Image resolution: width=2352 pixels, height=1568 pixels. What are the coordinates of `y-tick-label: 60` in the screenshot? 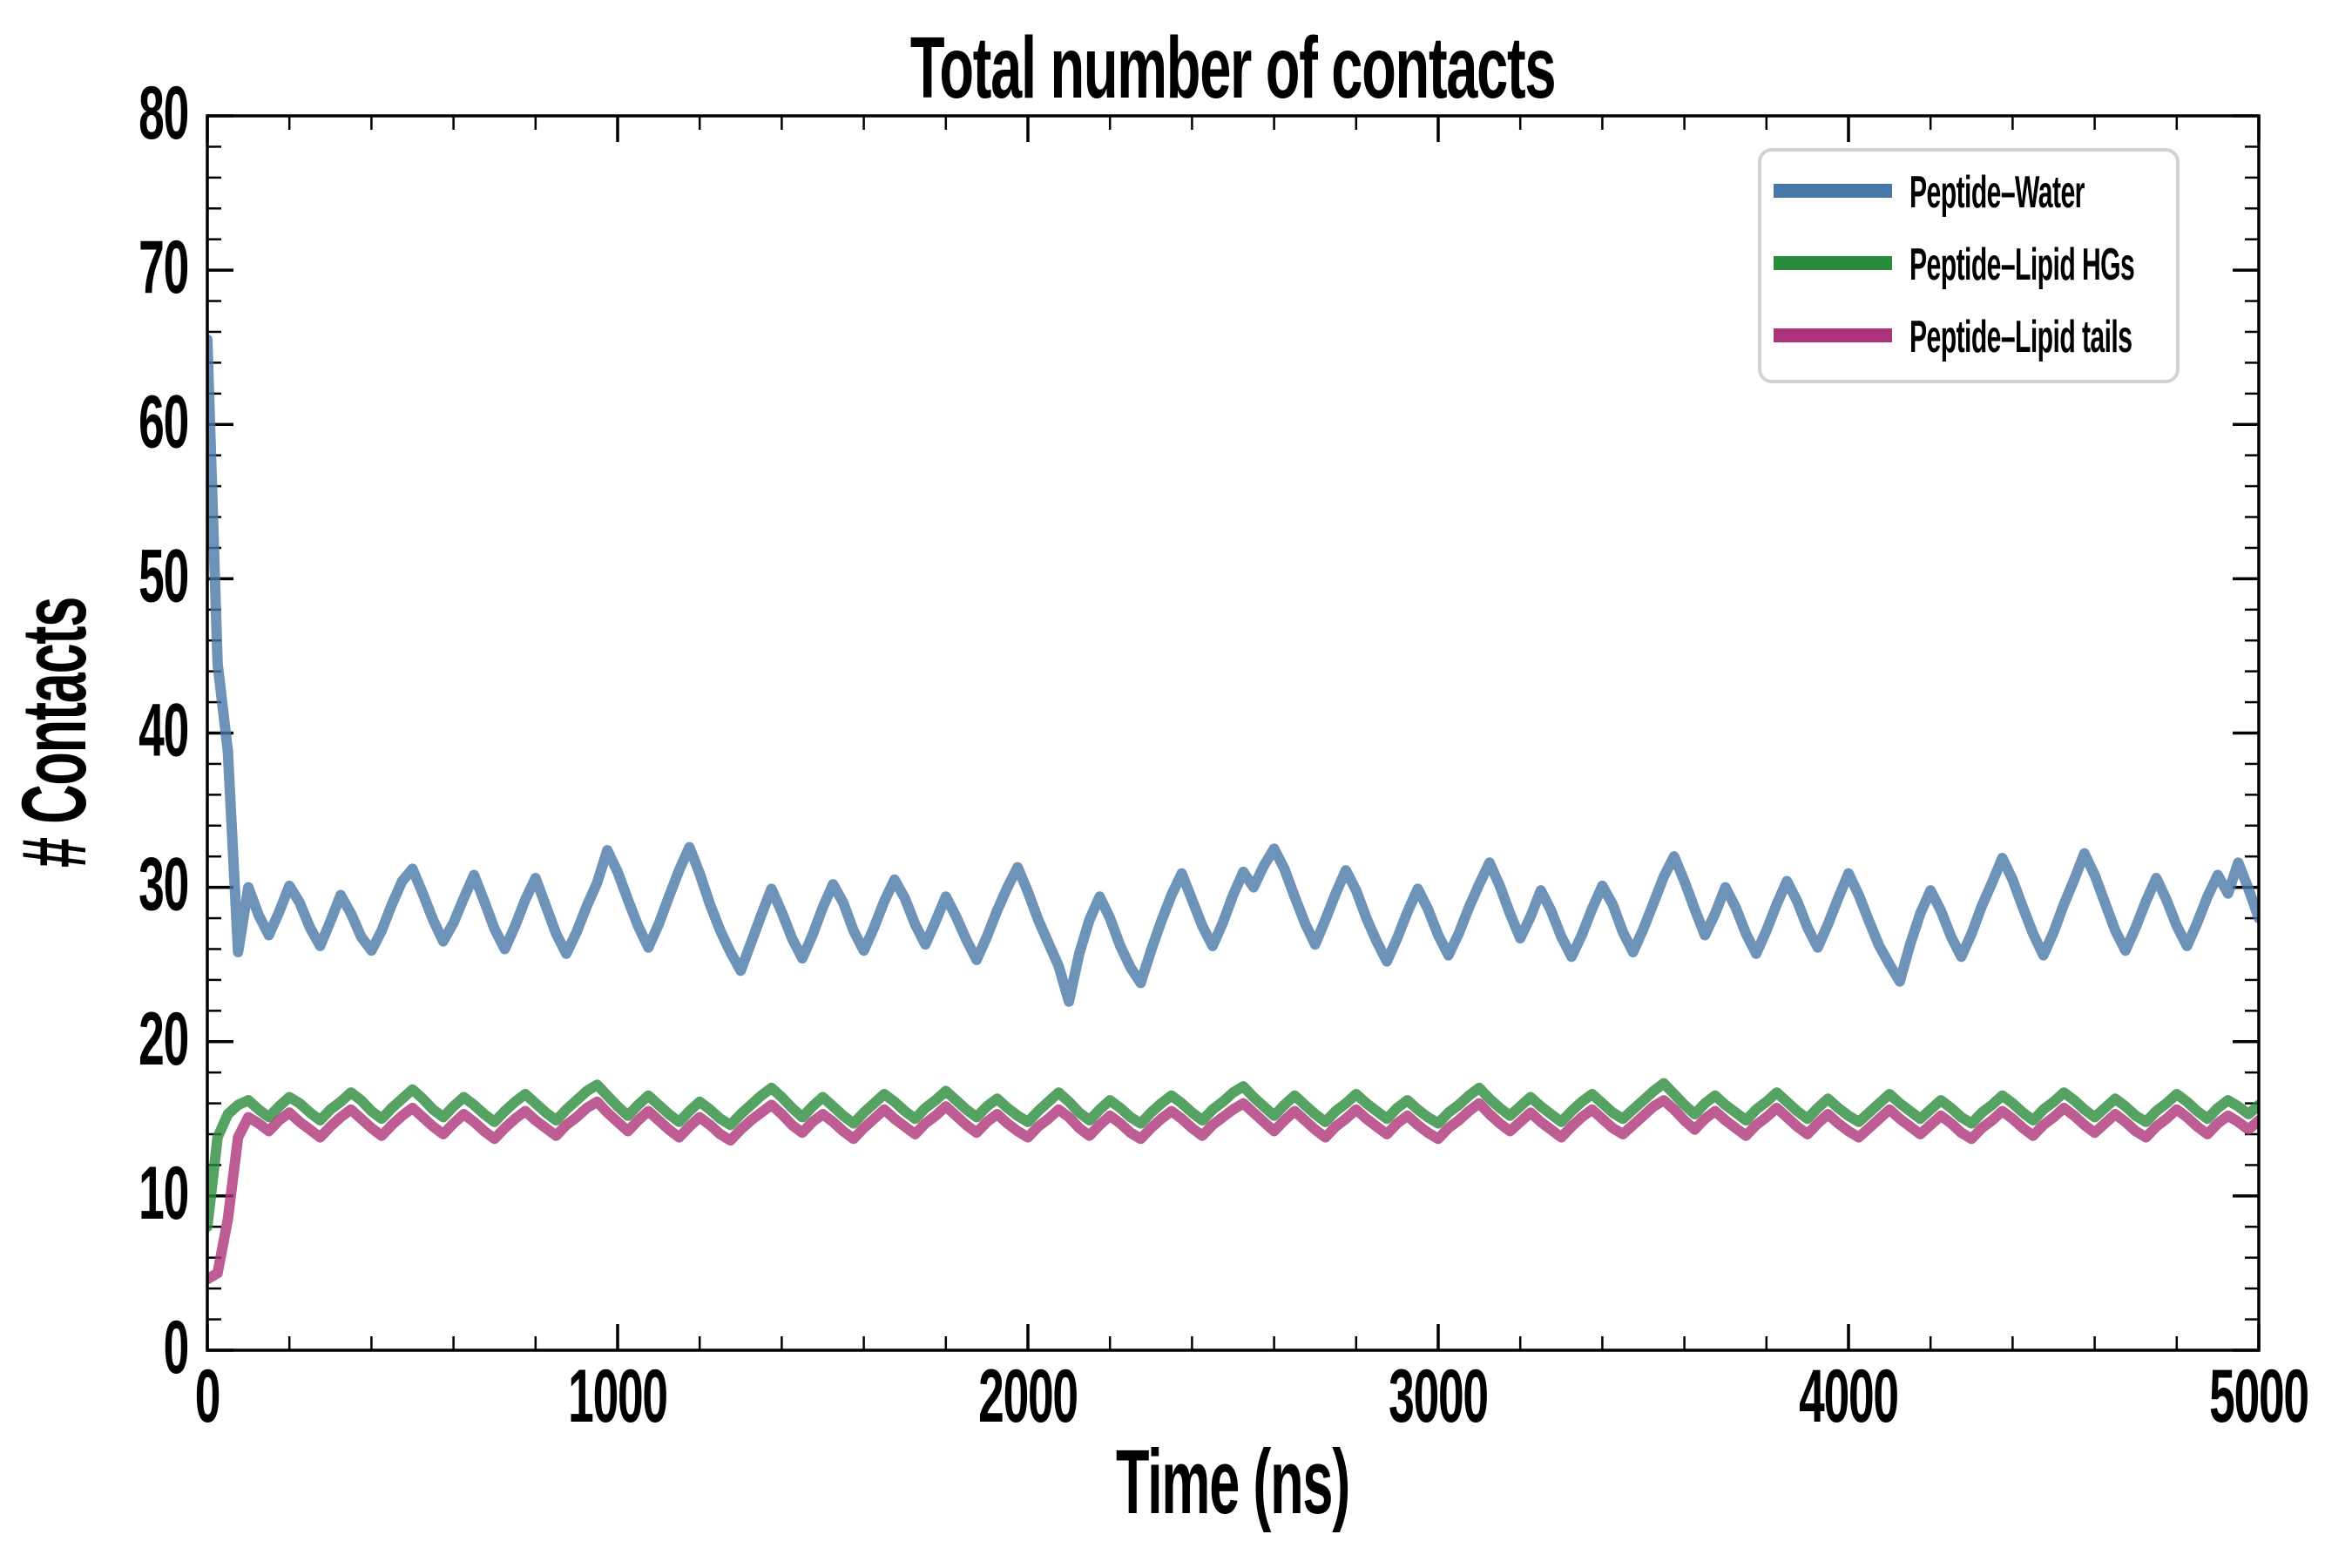 It's located at (163, 421).